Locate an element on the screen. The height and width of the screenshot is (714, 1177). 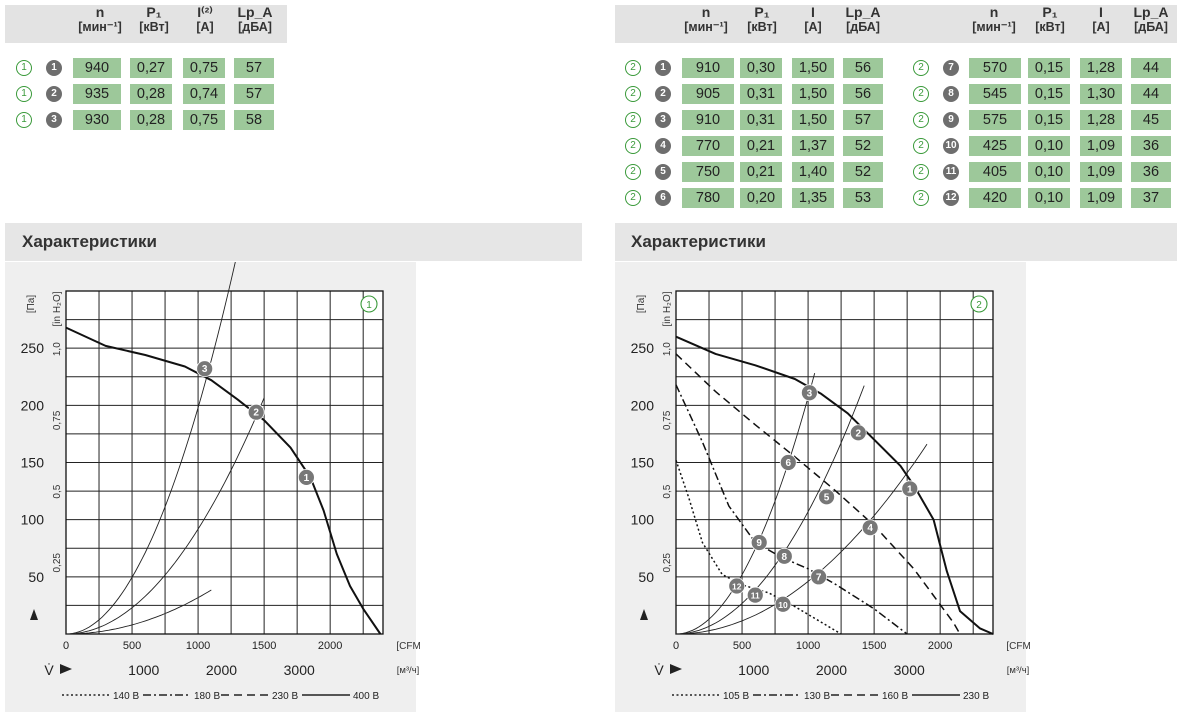
y-tick-label: 150 is located at coordinates (643, 463).